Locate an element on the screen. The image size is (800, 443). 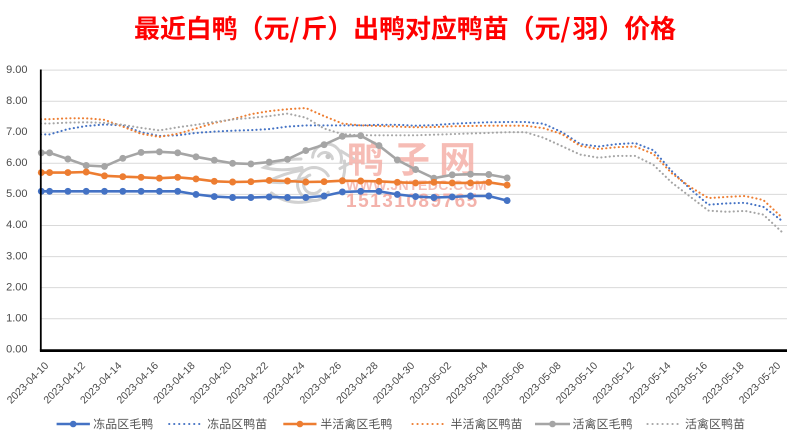
svg-text: 0.00 is located at coordinates (16, 350).